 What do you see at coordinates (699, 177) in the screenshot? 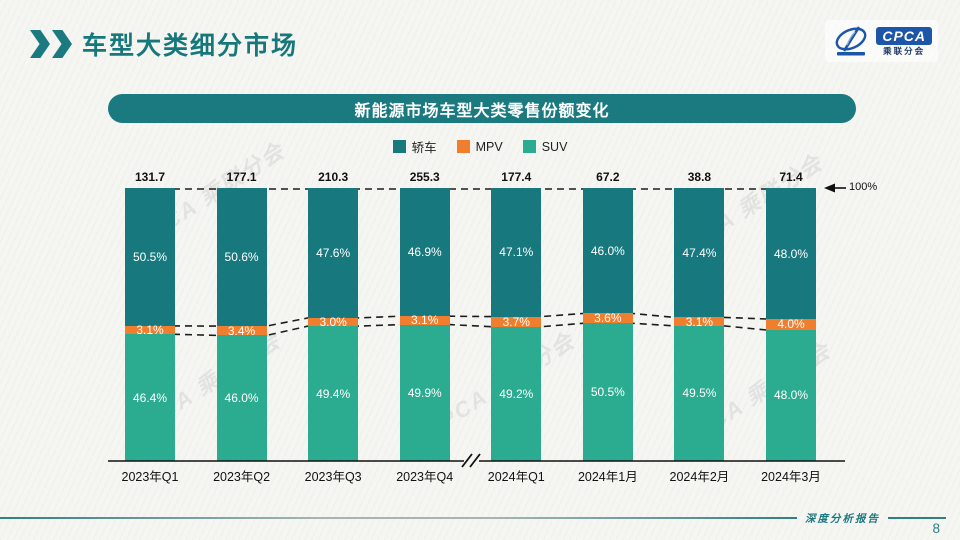
I see `bar-total-label: 38.8` at bounding box center [699, 177].